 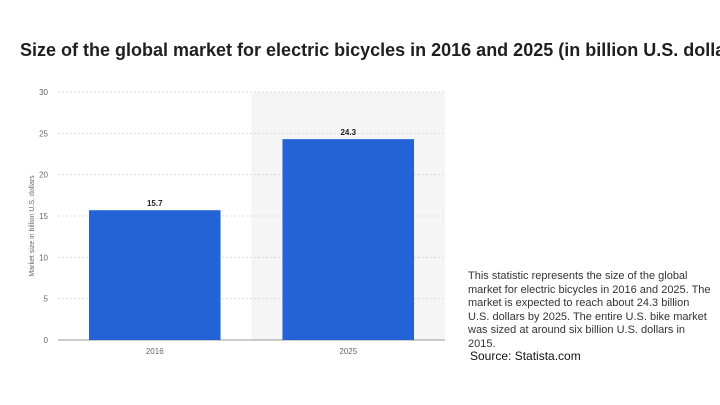 I want to click on source-text: Source: Statista.com, so click(x=525, y=356).